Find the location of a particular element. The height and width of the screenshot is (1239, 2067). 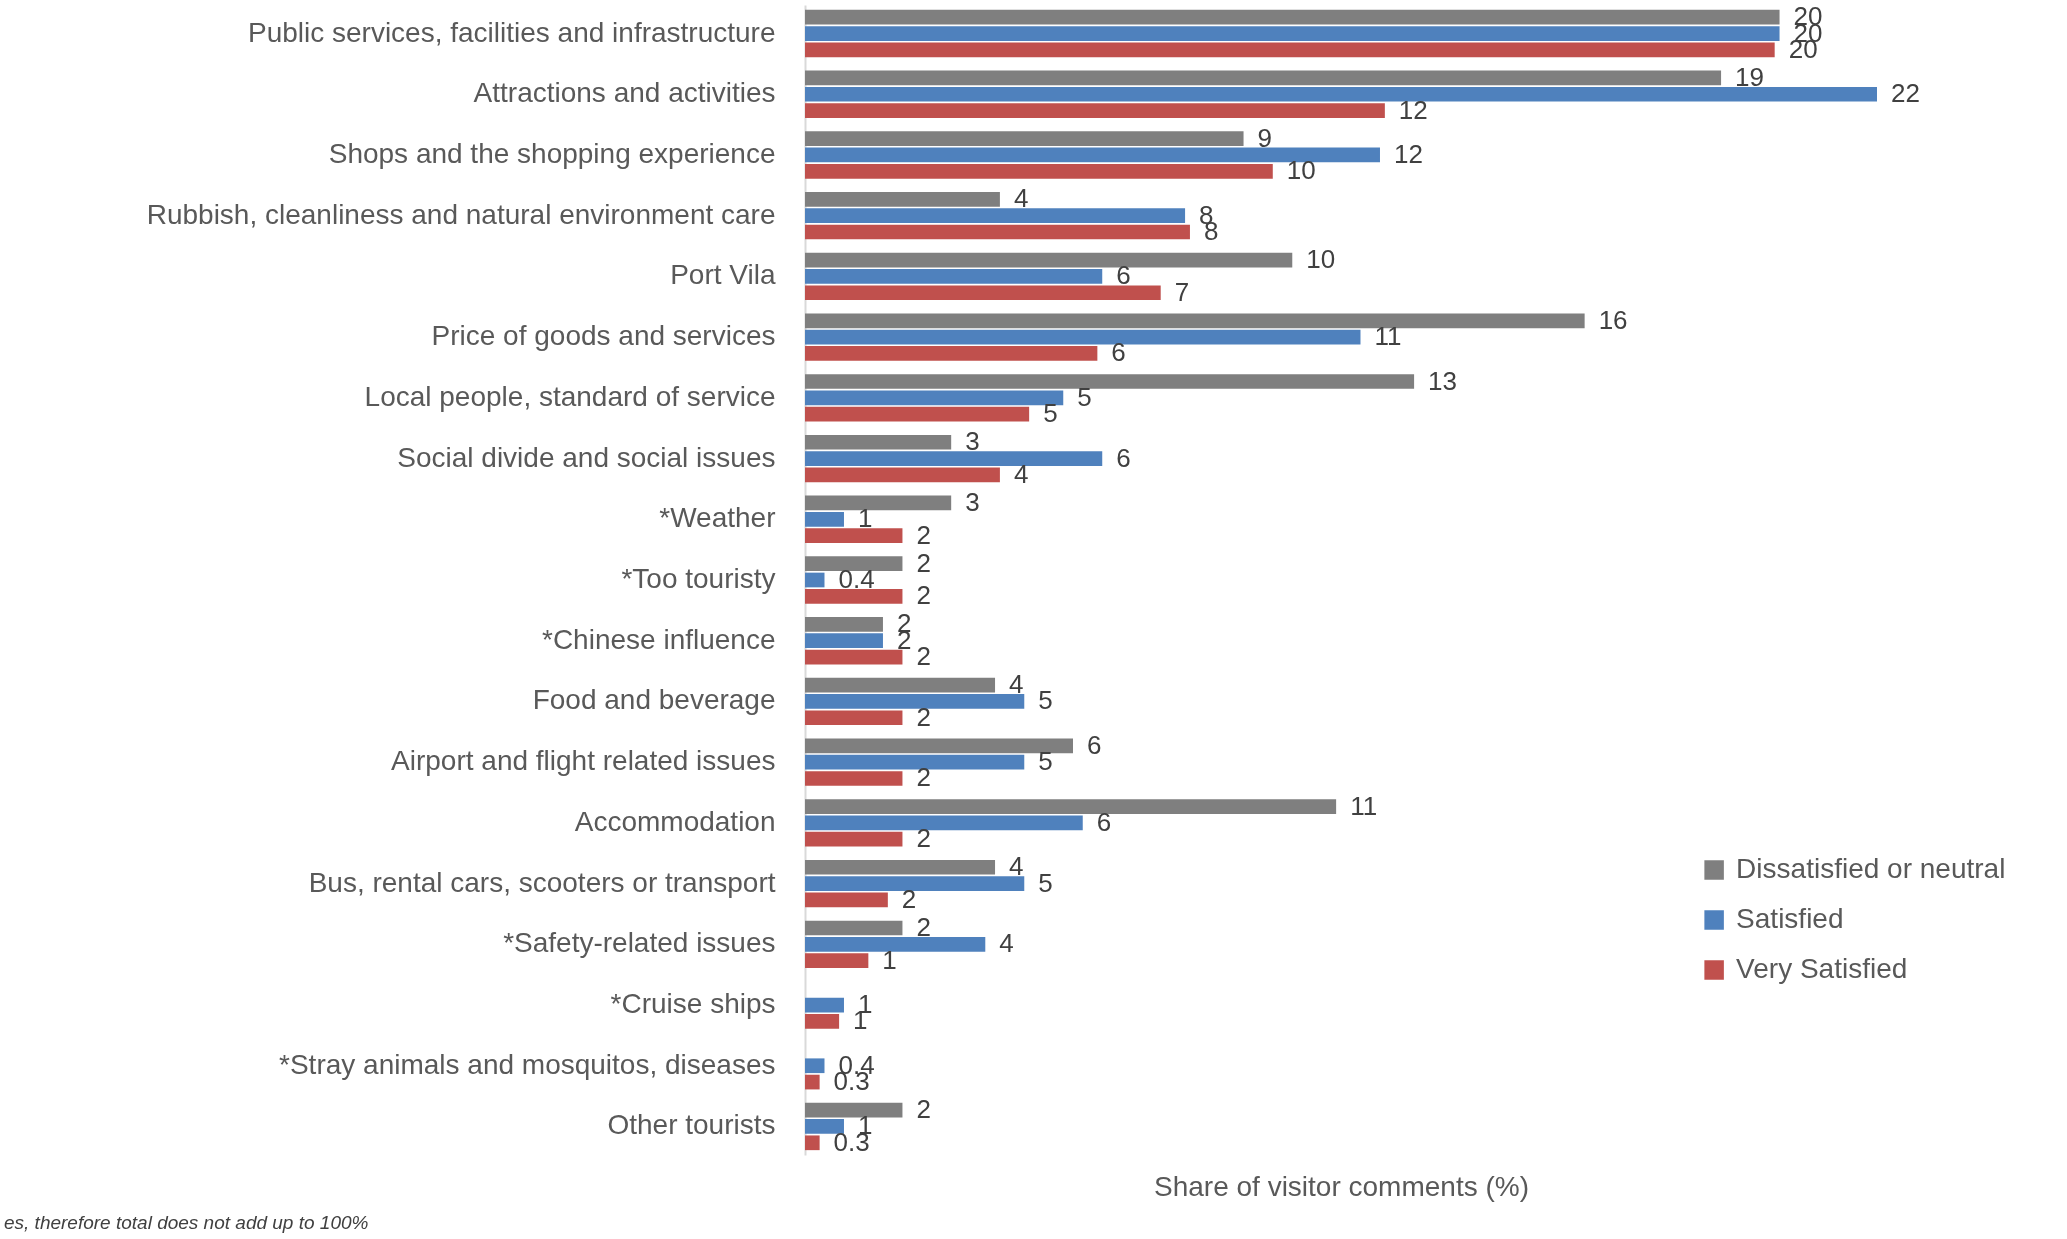

y-tick-label: *Stray animals and mosquitos, diseases is located at coordinates (527, 1064).